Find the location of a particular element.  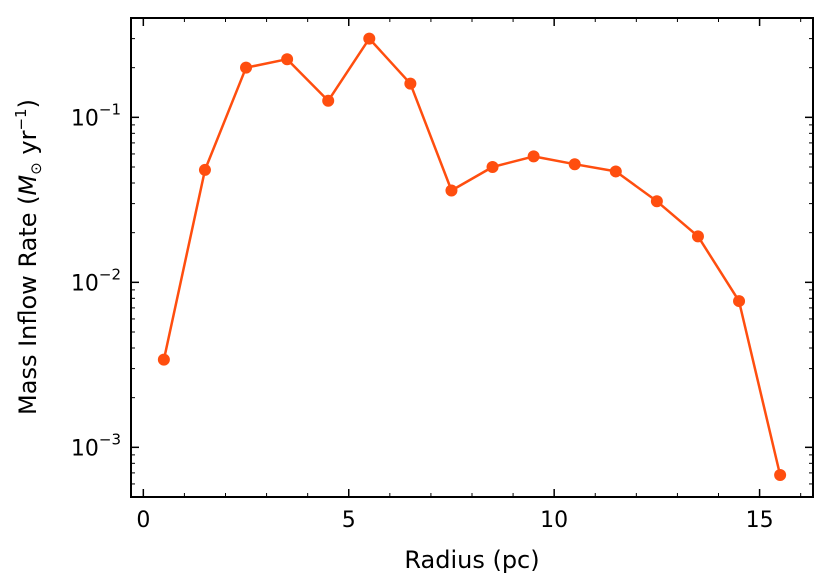

y-tick-label: 10⁻¹ is located at coordinates (96, 115).